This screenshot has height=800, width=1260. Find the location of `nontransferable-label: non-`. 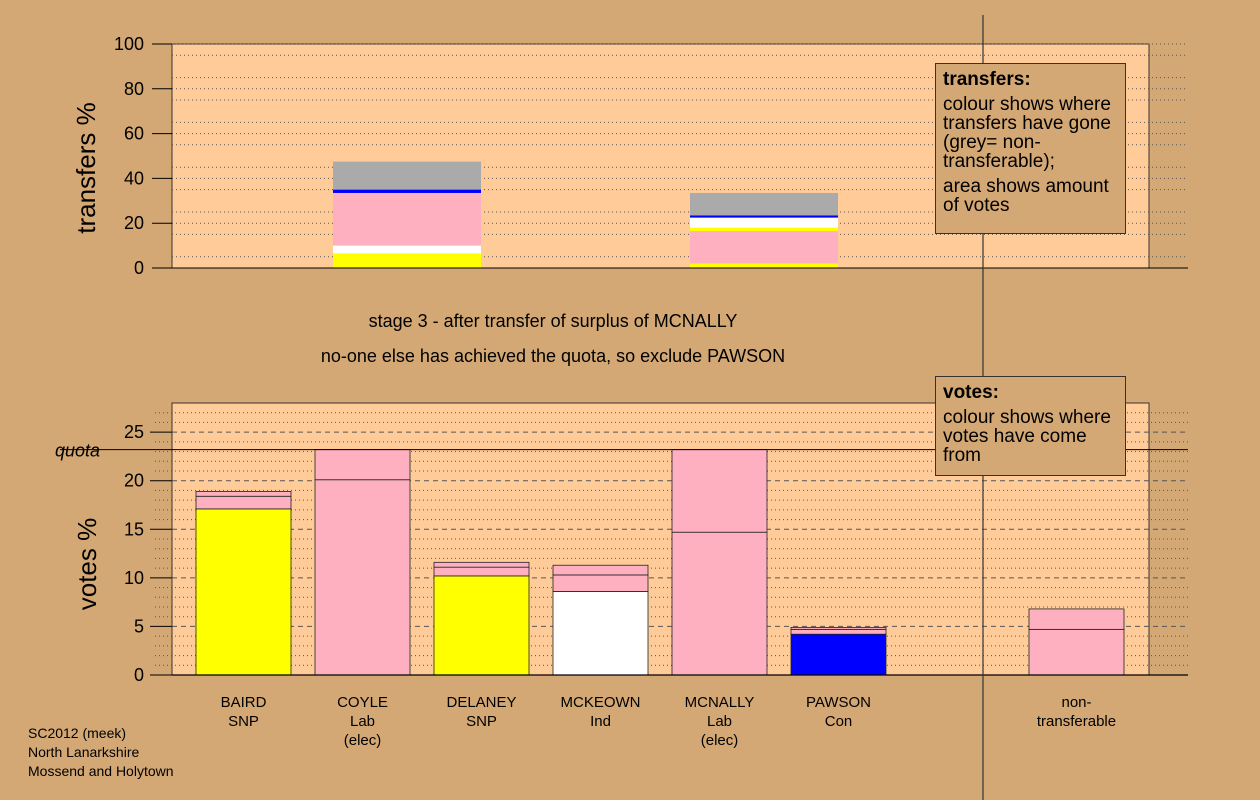

nontransferable-label: non- is located at coordinates (1076, 702).